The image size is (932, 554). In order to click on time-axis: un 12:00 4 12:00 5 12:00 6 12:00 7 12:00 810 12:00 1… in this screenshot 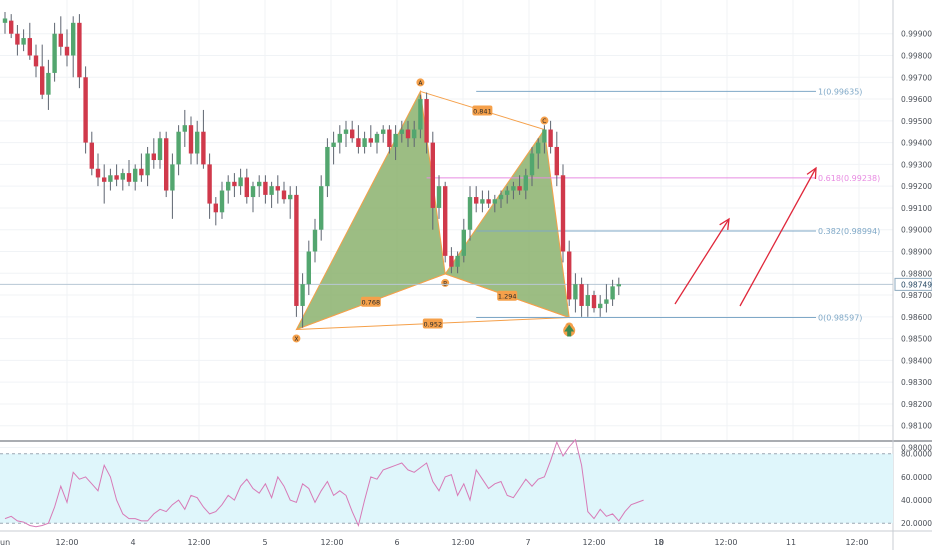, I will do `click(466, 538)`.